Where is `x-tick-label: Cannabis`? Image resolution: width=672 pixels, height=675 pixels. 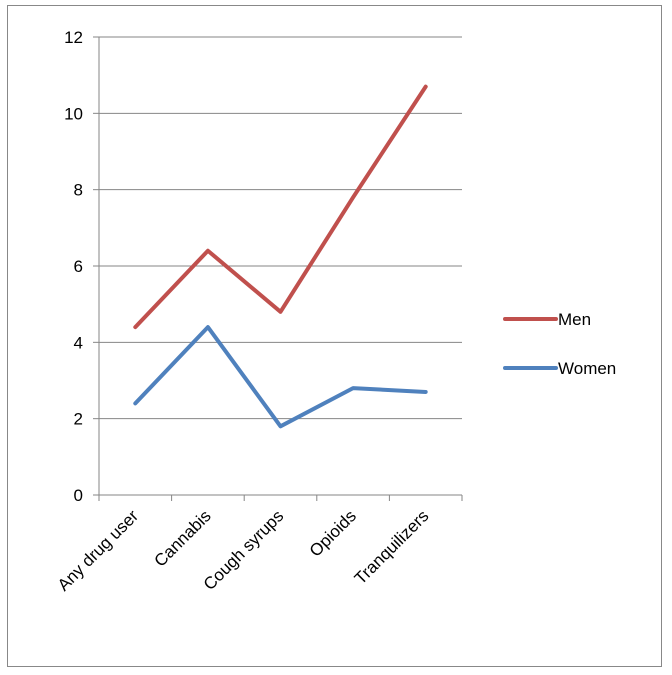
x-tick-label: Cannabis is located at coordinates (183, 538).